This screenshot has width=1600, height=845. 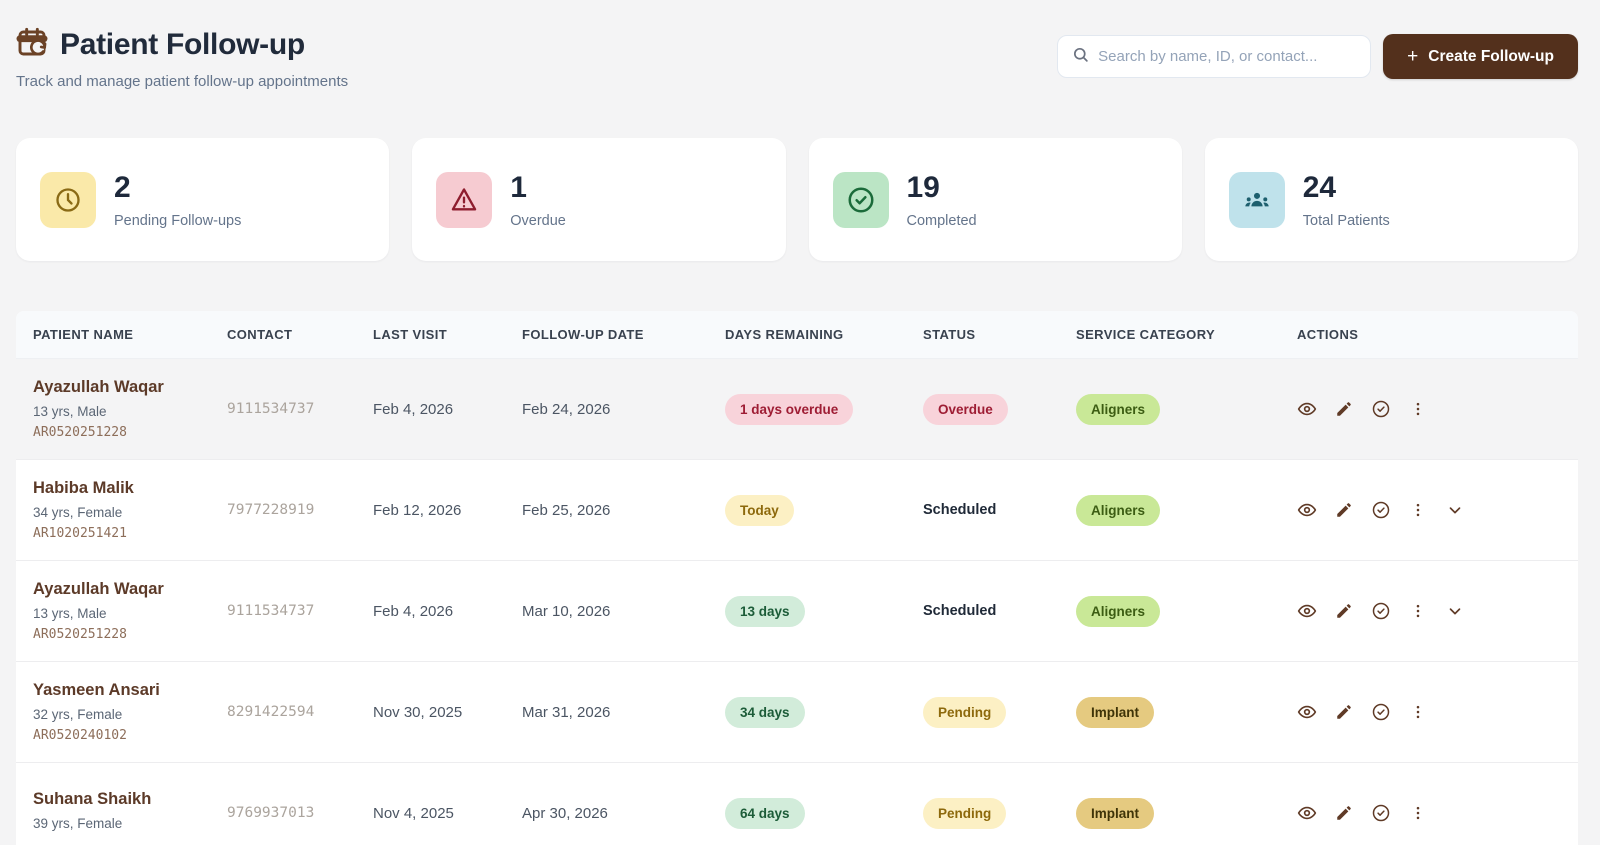 I want to click on contact-cell: 9111534737, so click(x=271, y=409).